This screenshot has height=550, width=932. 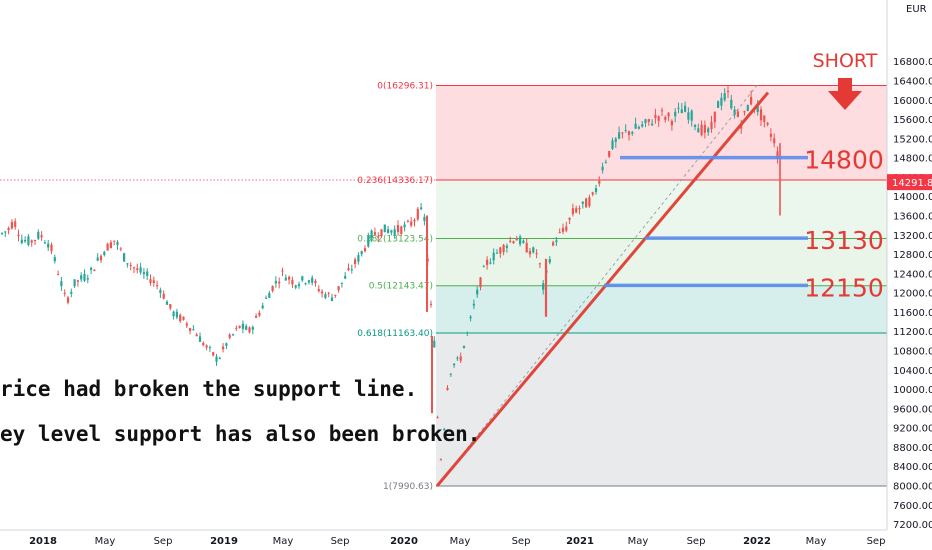 I want to click on y-tick-label: 14800.00, so click(x=912, y=159).